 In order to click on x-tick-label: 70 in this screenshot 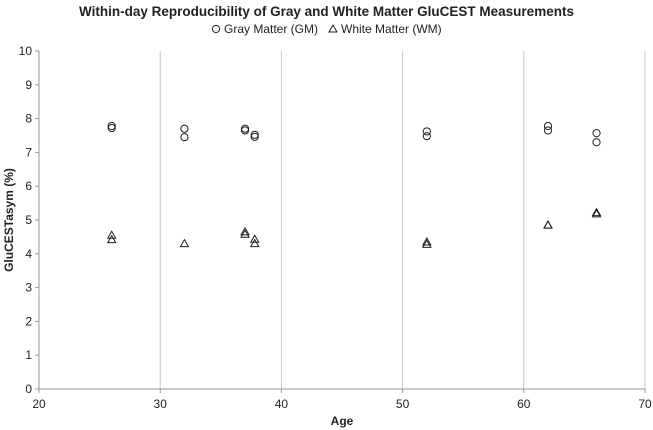, I will do `click(645, 404)`.